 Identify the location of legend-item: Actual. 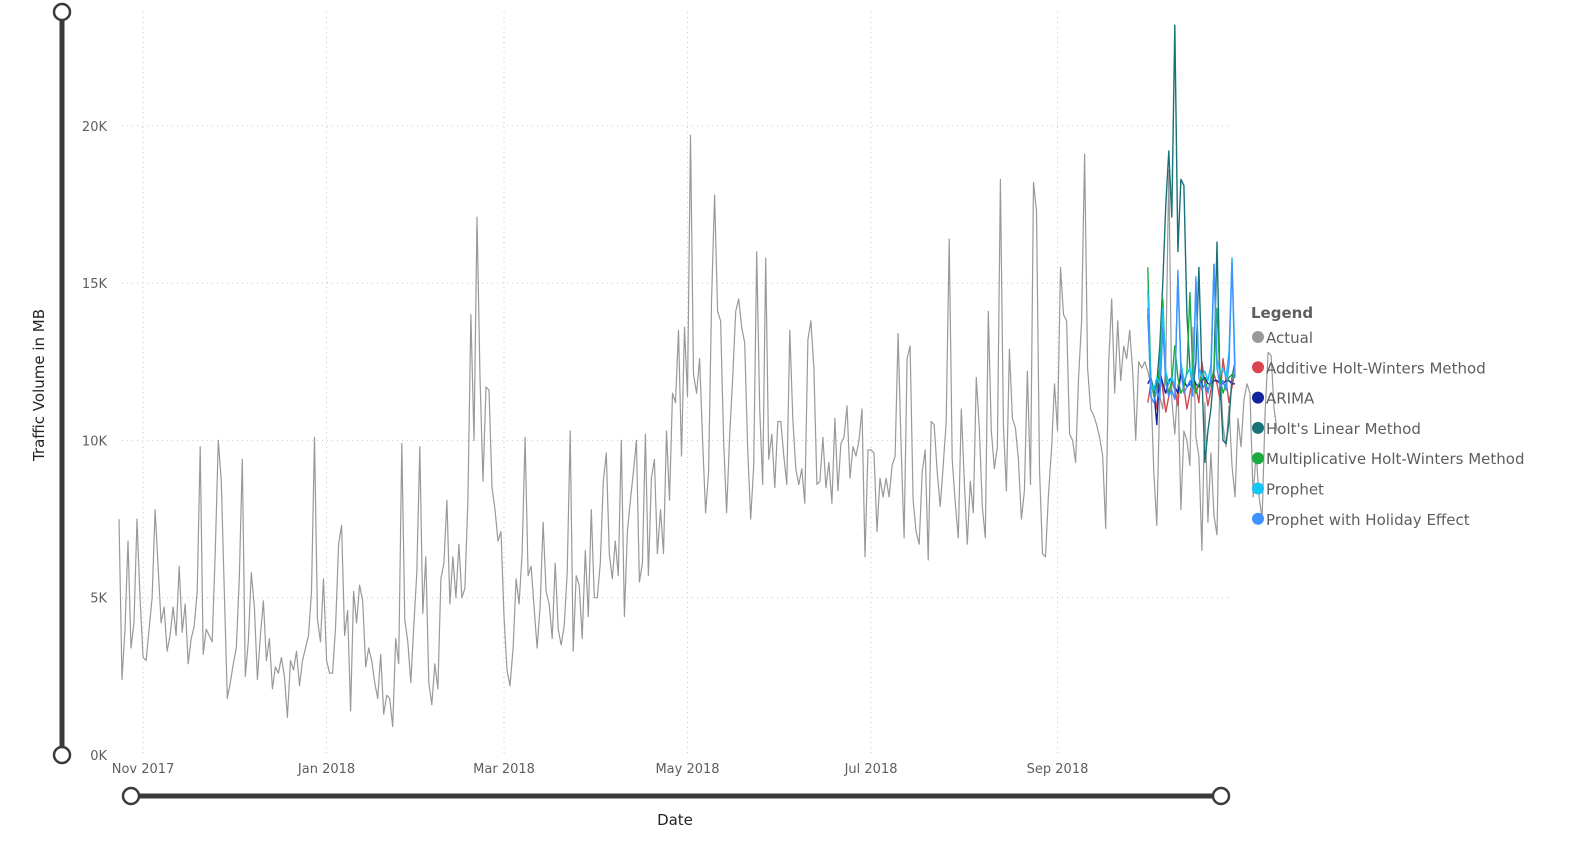
(1282, 338).